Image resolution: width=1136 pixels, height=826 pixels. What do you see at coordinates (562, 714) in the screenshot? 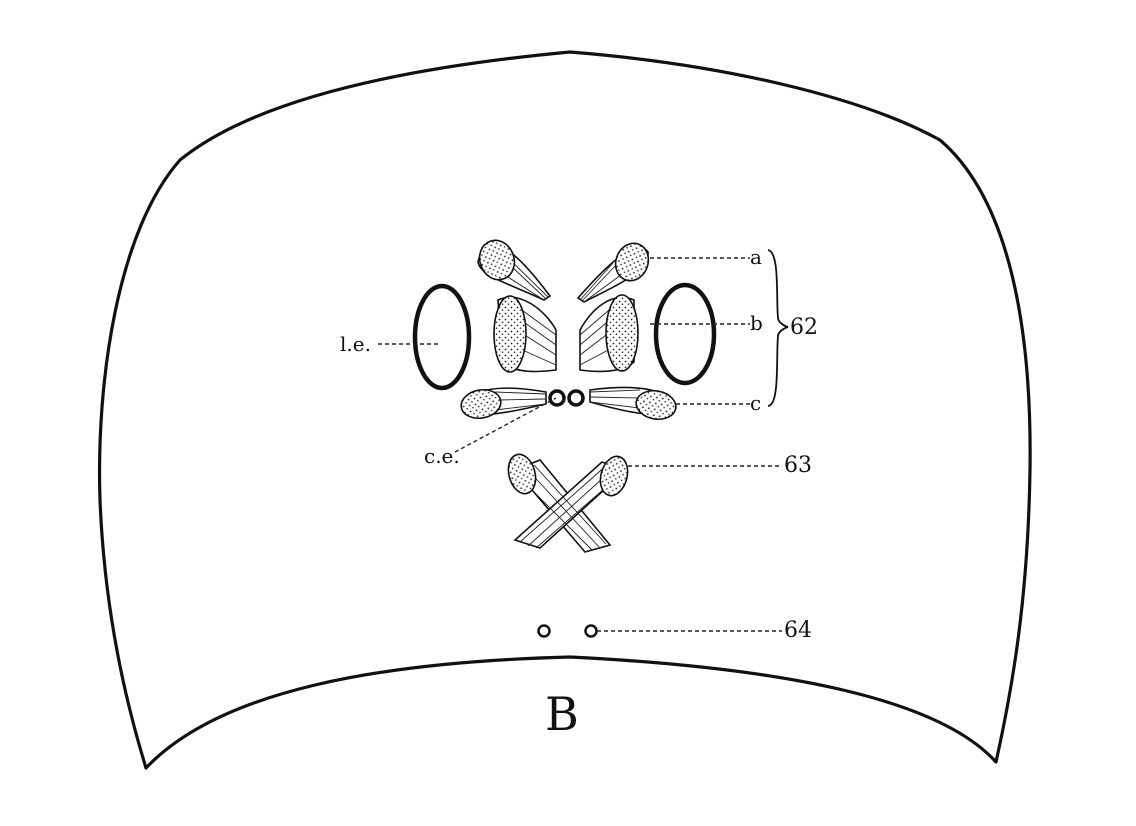
I see `figure-letter: B` at bounding box center [562, 714].